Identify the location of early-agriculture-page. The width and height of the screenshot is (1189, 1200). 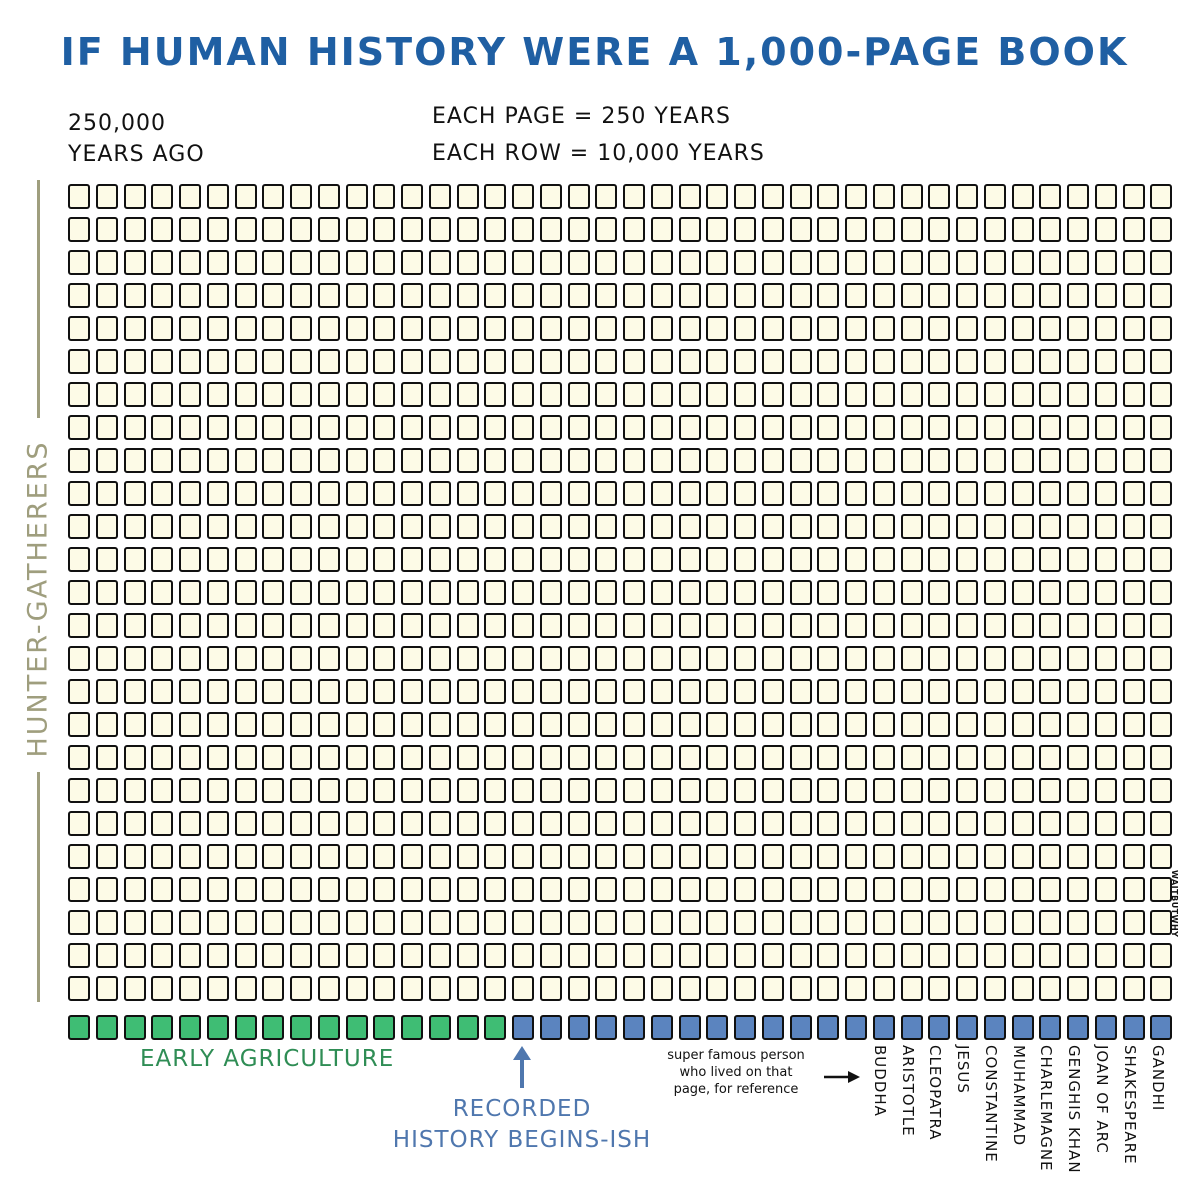
(134, 1027).